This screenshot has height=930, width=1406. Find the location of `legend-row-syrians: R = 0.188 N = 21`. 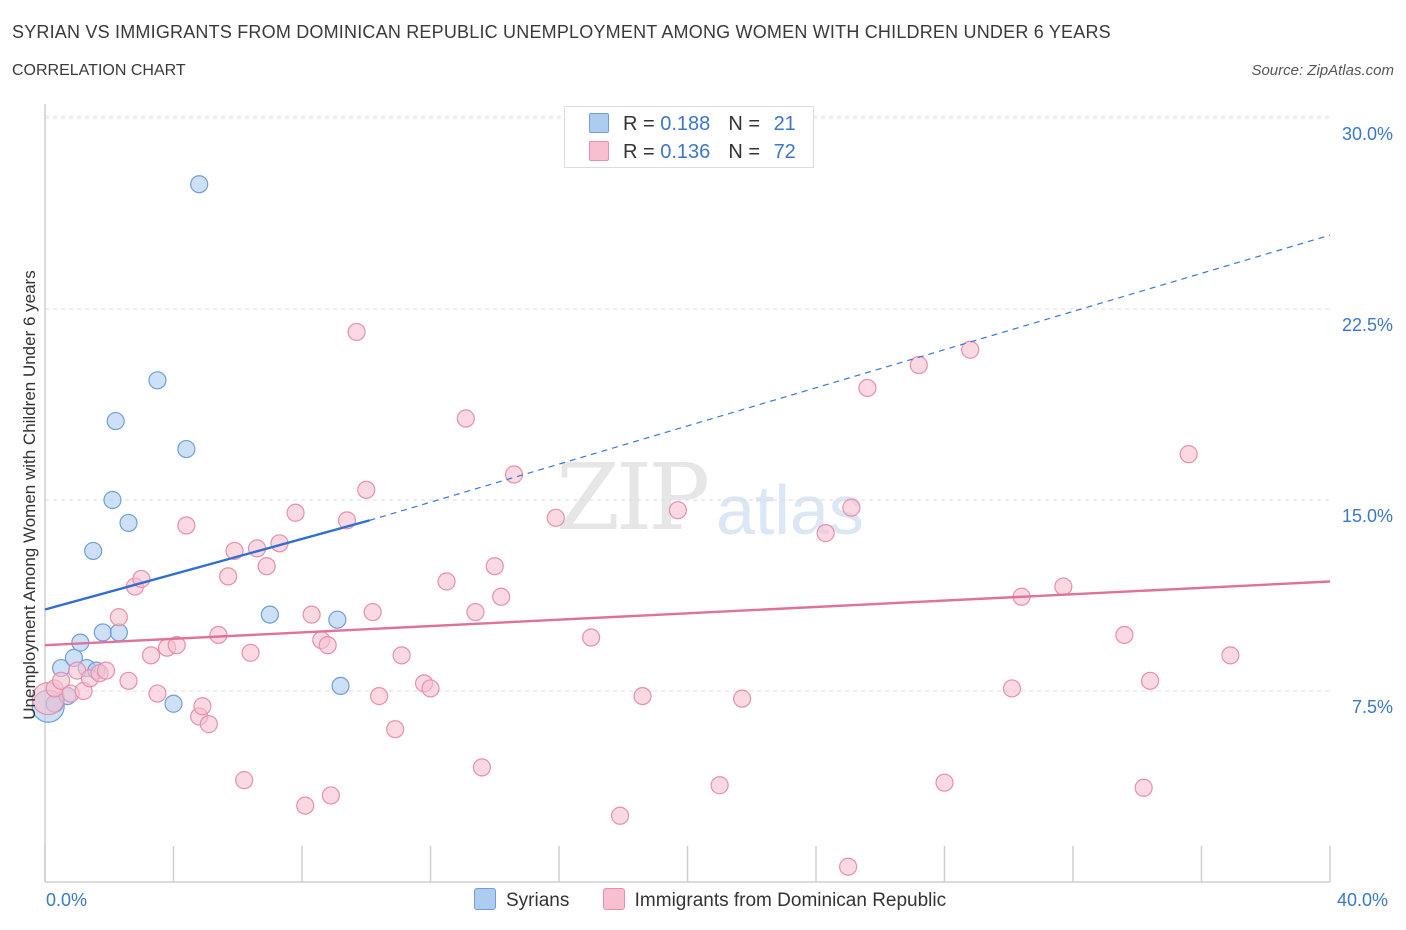

legend-row-syrians: R = 0.188 N = 21 is located at coordinates (692, 125).